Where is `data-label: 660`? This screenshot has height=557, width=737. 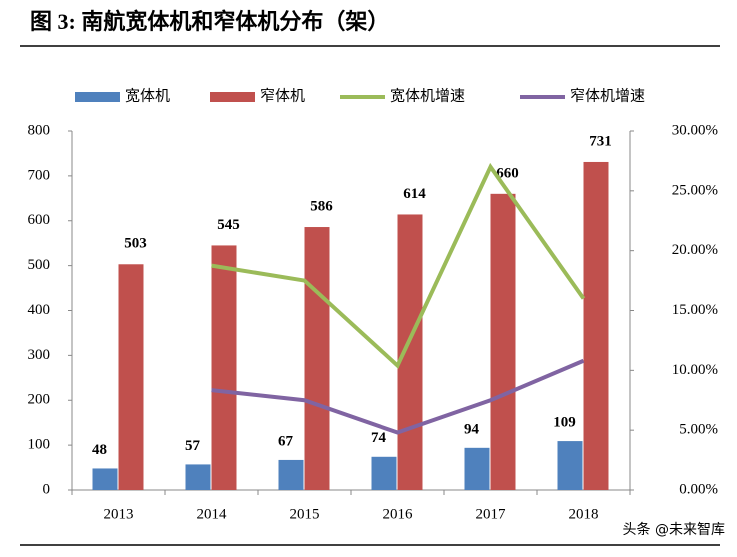
data-label: 660 is located at coordinates (507, 173).